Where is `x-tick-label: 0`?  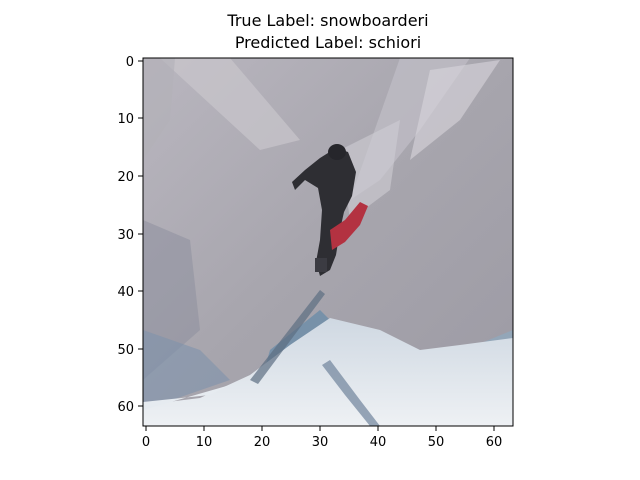
x-tick-label: 0 is located at coordinates (146, 442).